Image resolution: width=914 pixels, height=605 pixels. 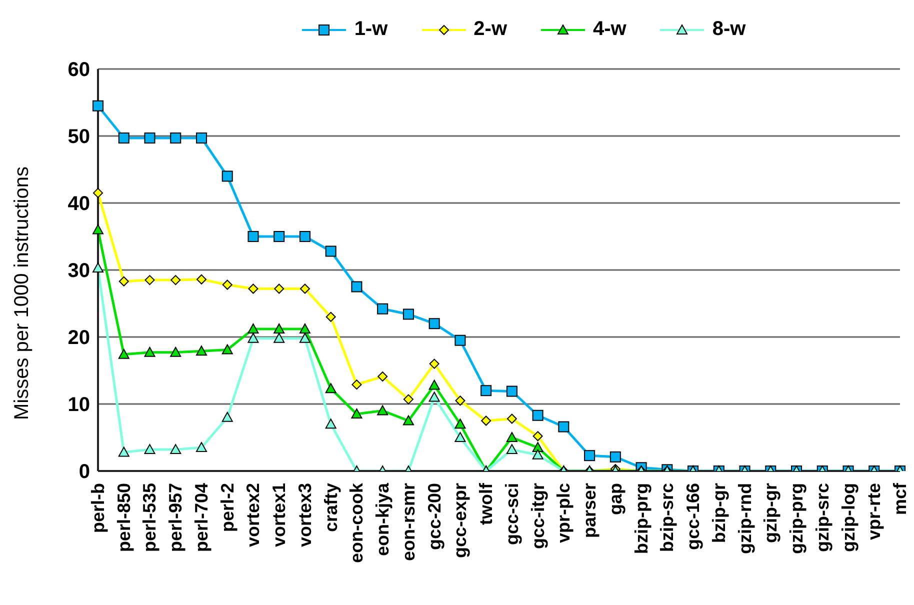 I want to click on x-tick-label: gap, so click(x=615, y=499).